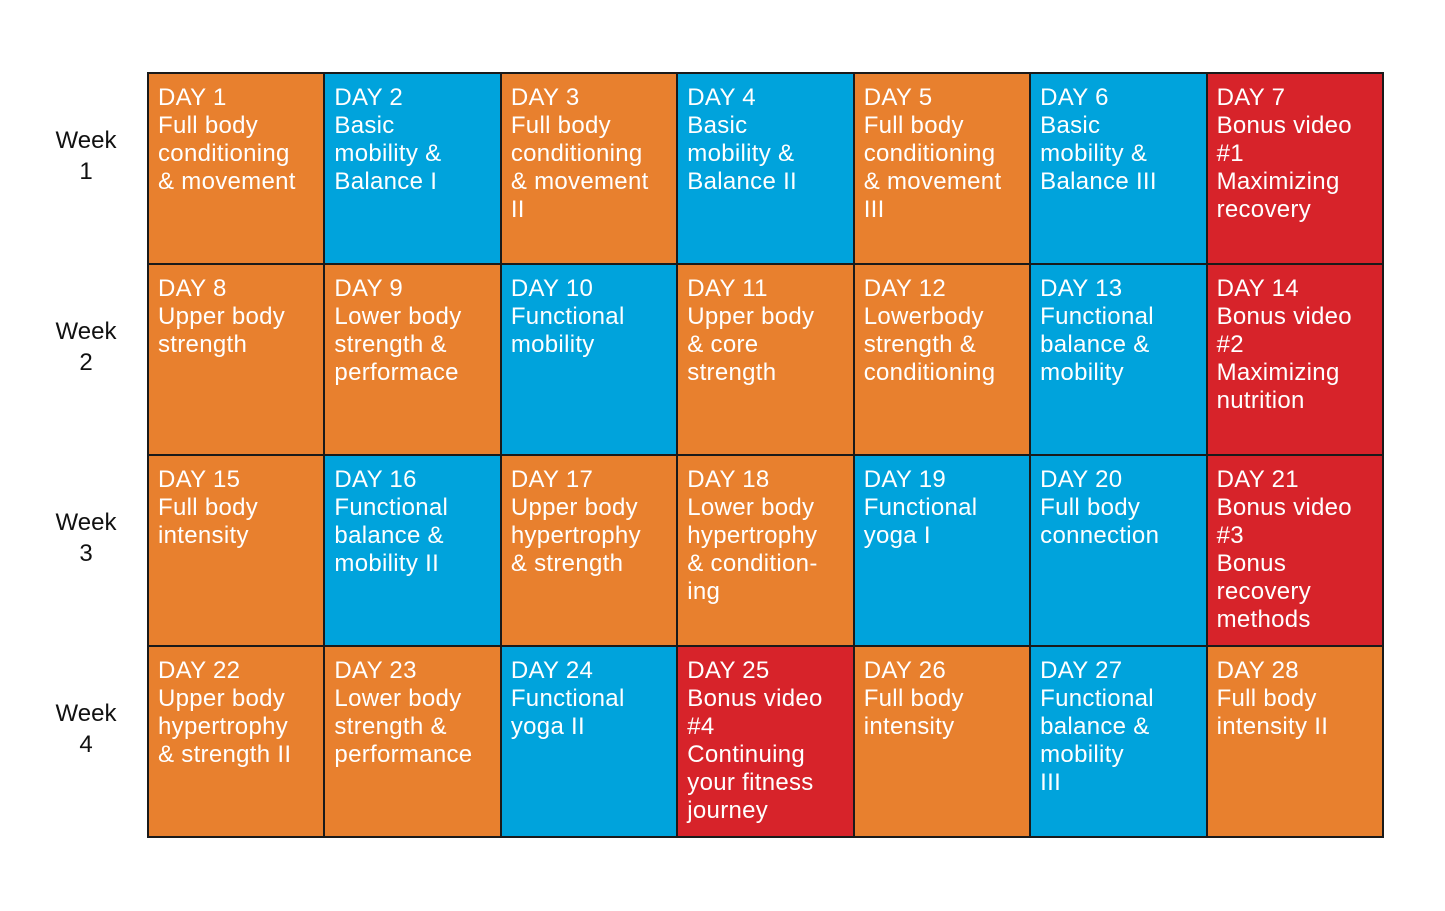 The height and width of the screenshot is (911, 1445). Describe the element at coordinates (1081, 288) in the screenshot. I see `day-number: DAY 13` at that location.